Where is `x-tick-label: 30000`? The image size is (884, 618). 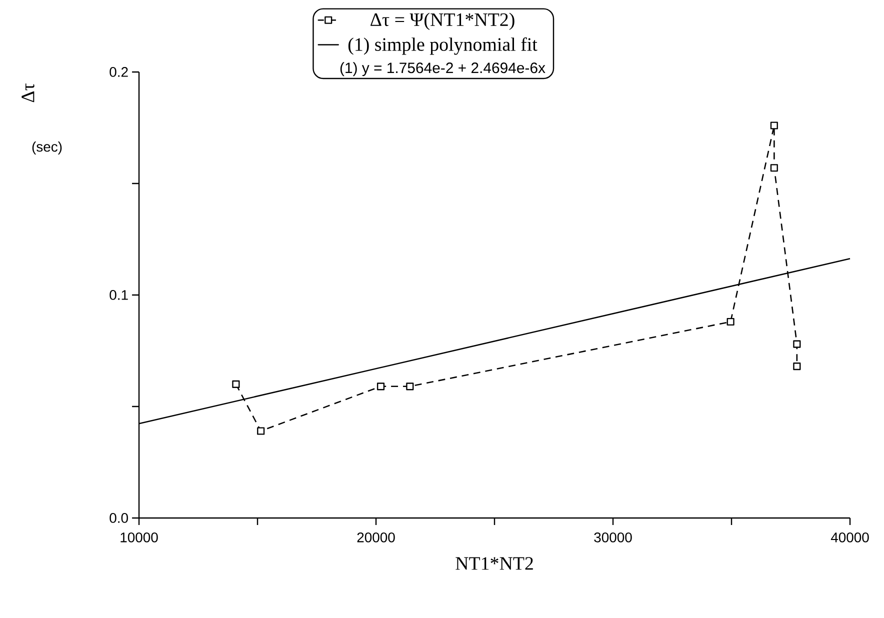
x-tick-label: 30000 is located at coordinates (613, 537).